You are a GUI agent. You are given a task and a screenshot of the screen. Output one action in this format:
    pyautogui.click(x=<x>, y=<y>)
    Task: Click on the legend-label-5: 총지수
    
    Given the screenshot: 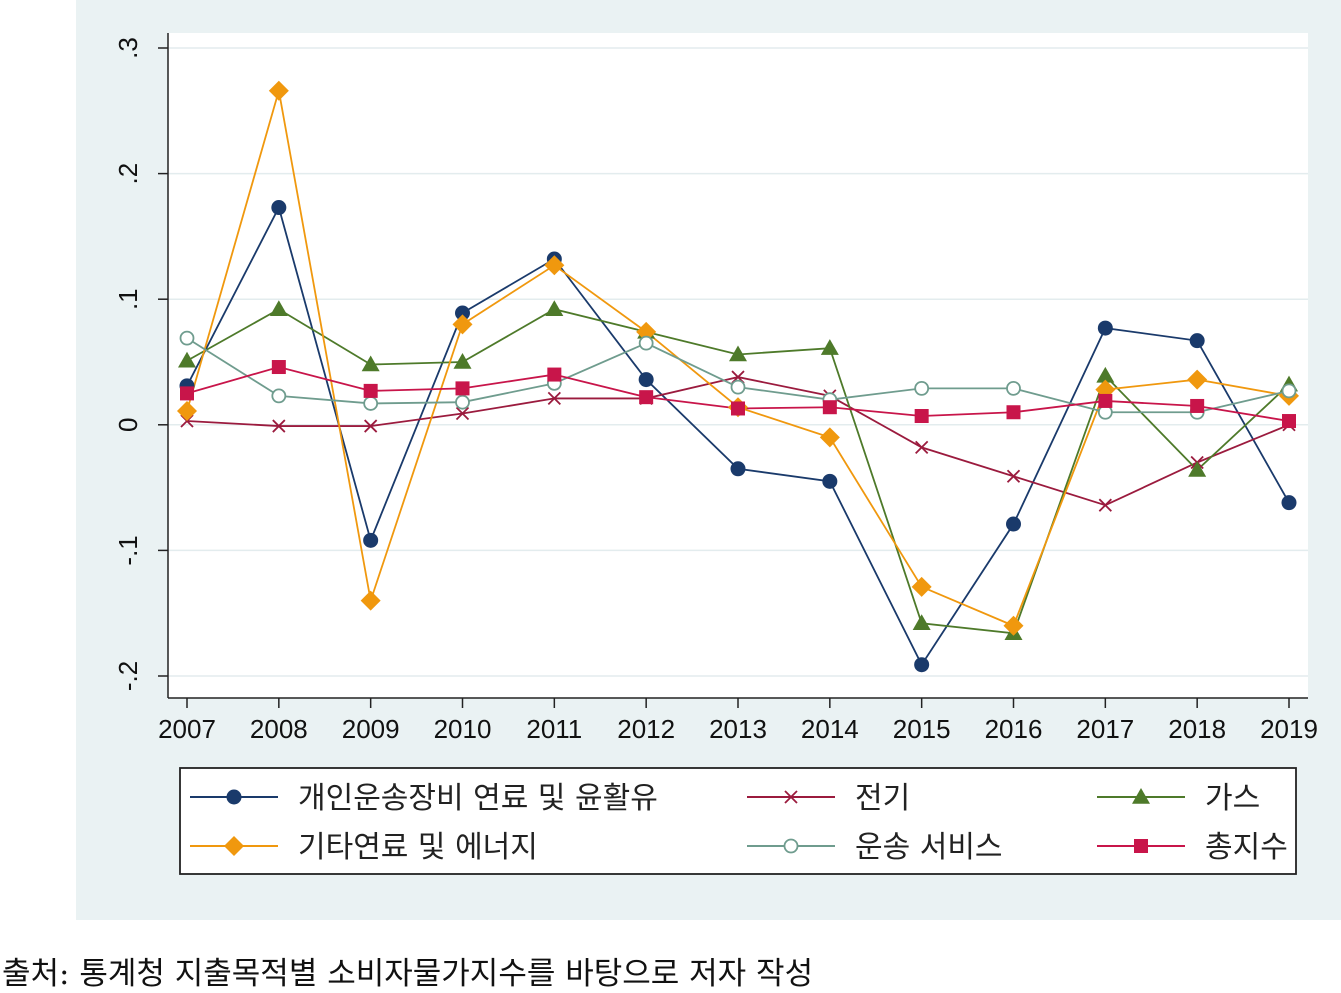 What is the action you would take?
    pyautogui.click(x=1246, y=847)
    